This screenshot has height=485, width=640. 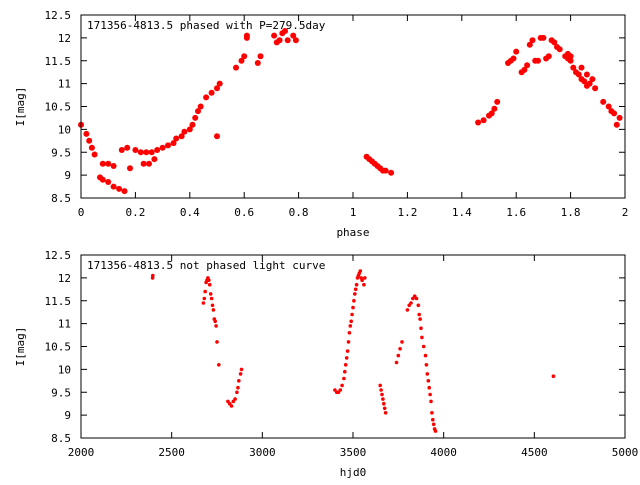 What do you see at coordinates (64, 324) in the screenshot?
I see `unphased-y-tick-label: 11` at bounding box center [64, 324].